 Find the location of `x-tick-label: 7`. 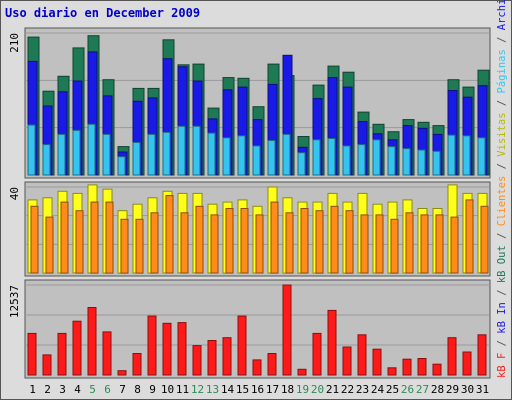

x-tick-label: 7 is located at coordinates (122, 389).